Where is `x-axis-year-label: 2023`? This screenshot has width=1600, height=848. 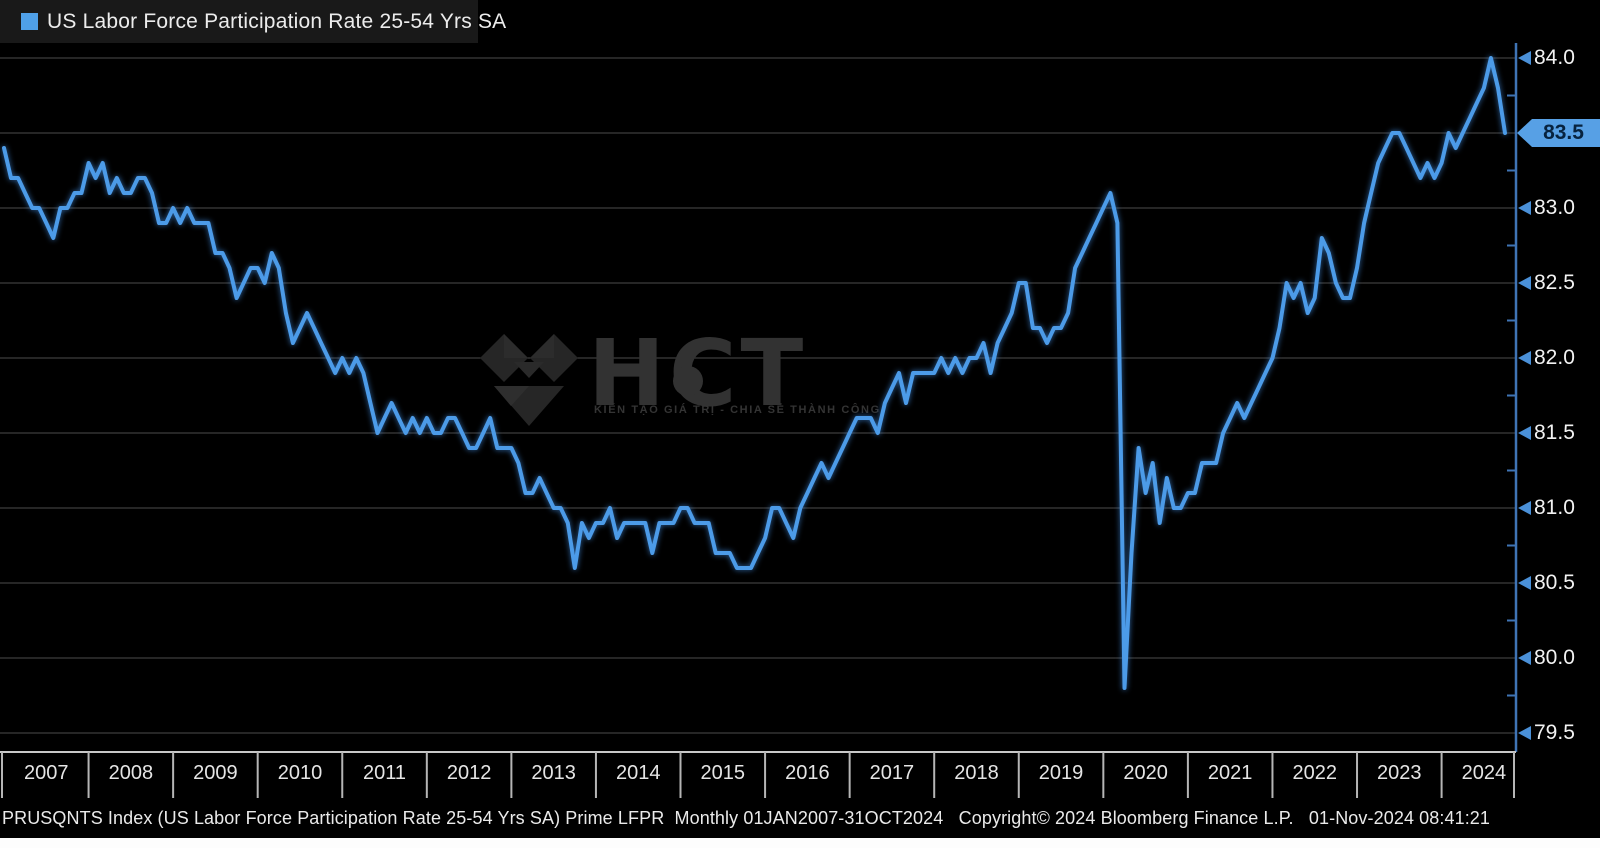
x-axis-year-label: 2023 is located at coordinates (1399, 773).